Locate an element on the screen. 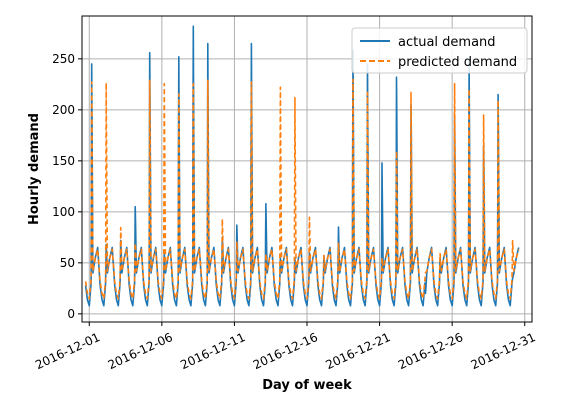 The height and width of the screenshot is (408, 570). x-tick-label: 2016-12-31 is located at coordinates (503, 351).